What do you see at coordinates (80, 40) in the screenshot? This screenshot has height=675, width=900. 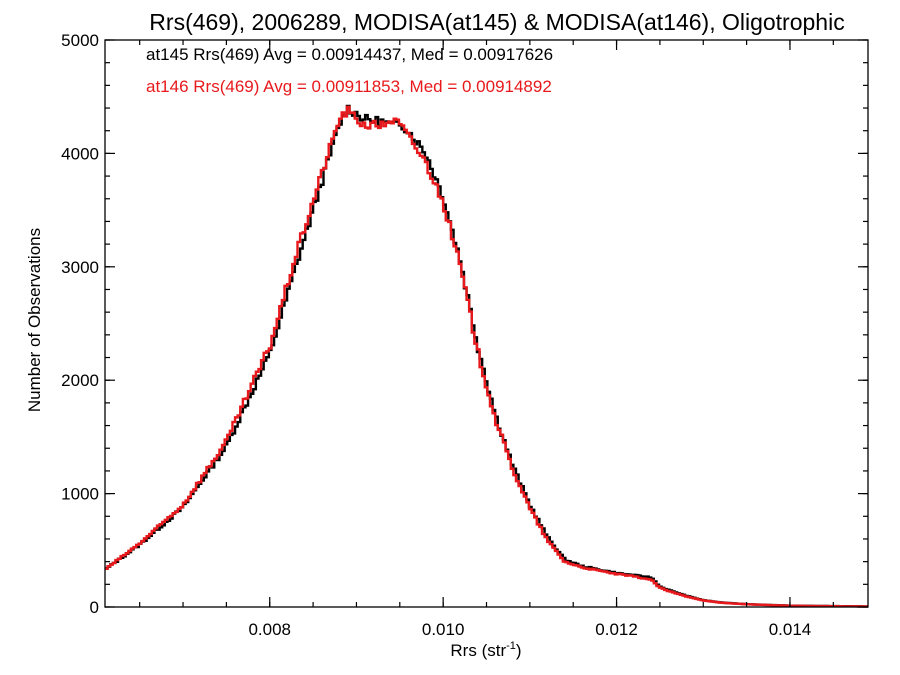 I see `y-tick-label: 5000` at bounding box center [80, 40].